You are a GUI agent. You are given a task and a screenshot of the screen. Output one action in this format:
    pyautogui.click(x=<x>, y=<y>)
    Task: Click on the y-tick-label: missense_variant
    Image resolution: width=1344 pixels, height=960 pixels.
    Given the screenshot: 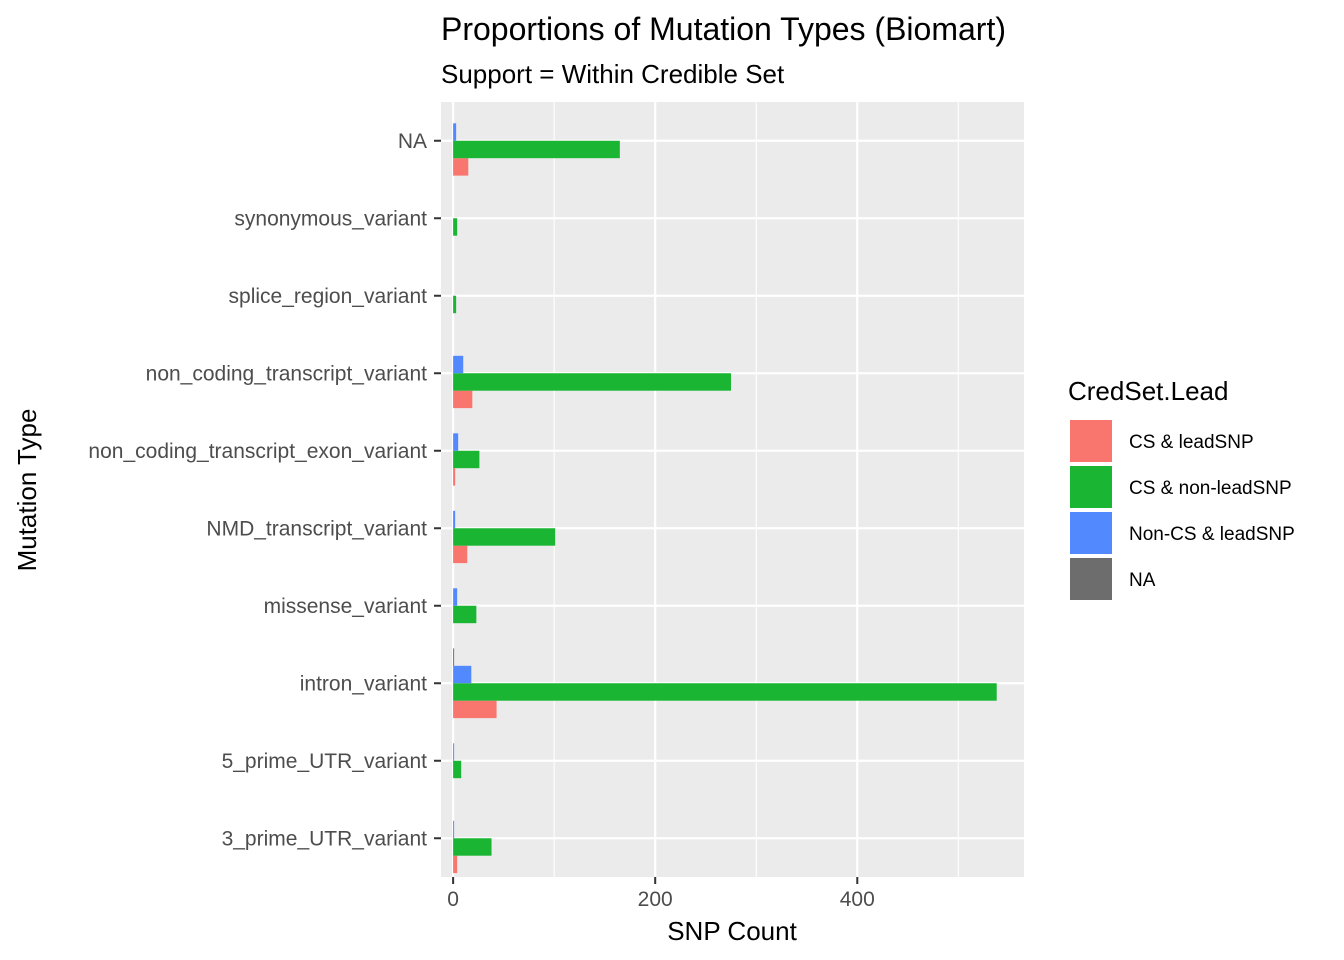 What is the action you would take?
    pyautogui.click(x=346, y=606)
    